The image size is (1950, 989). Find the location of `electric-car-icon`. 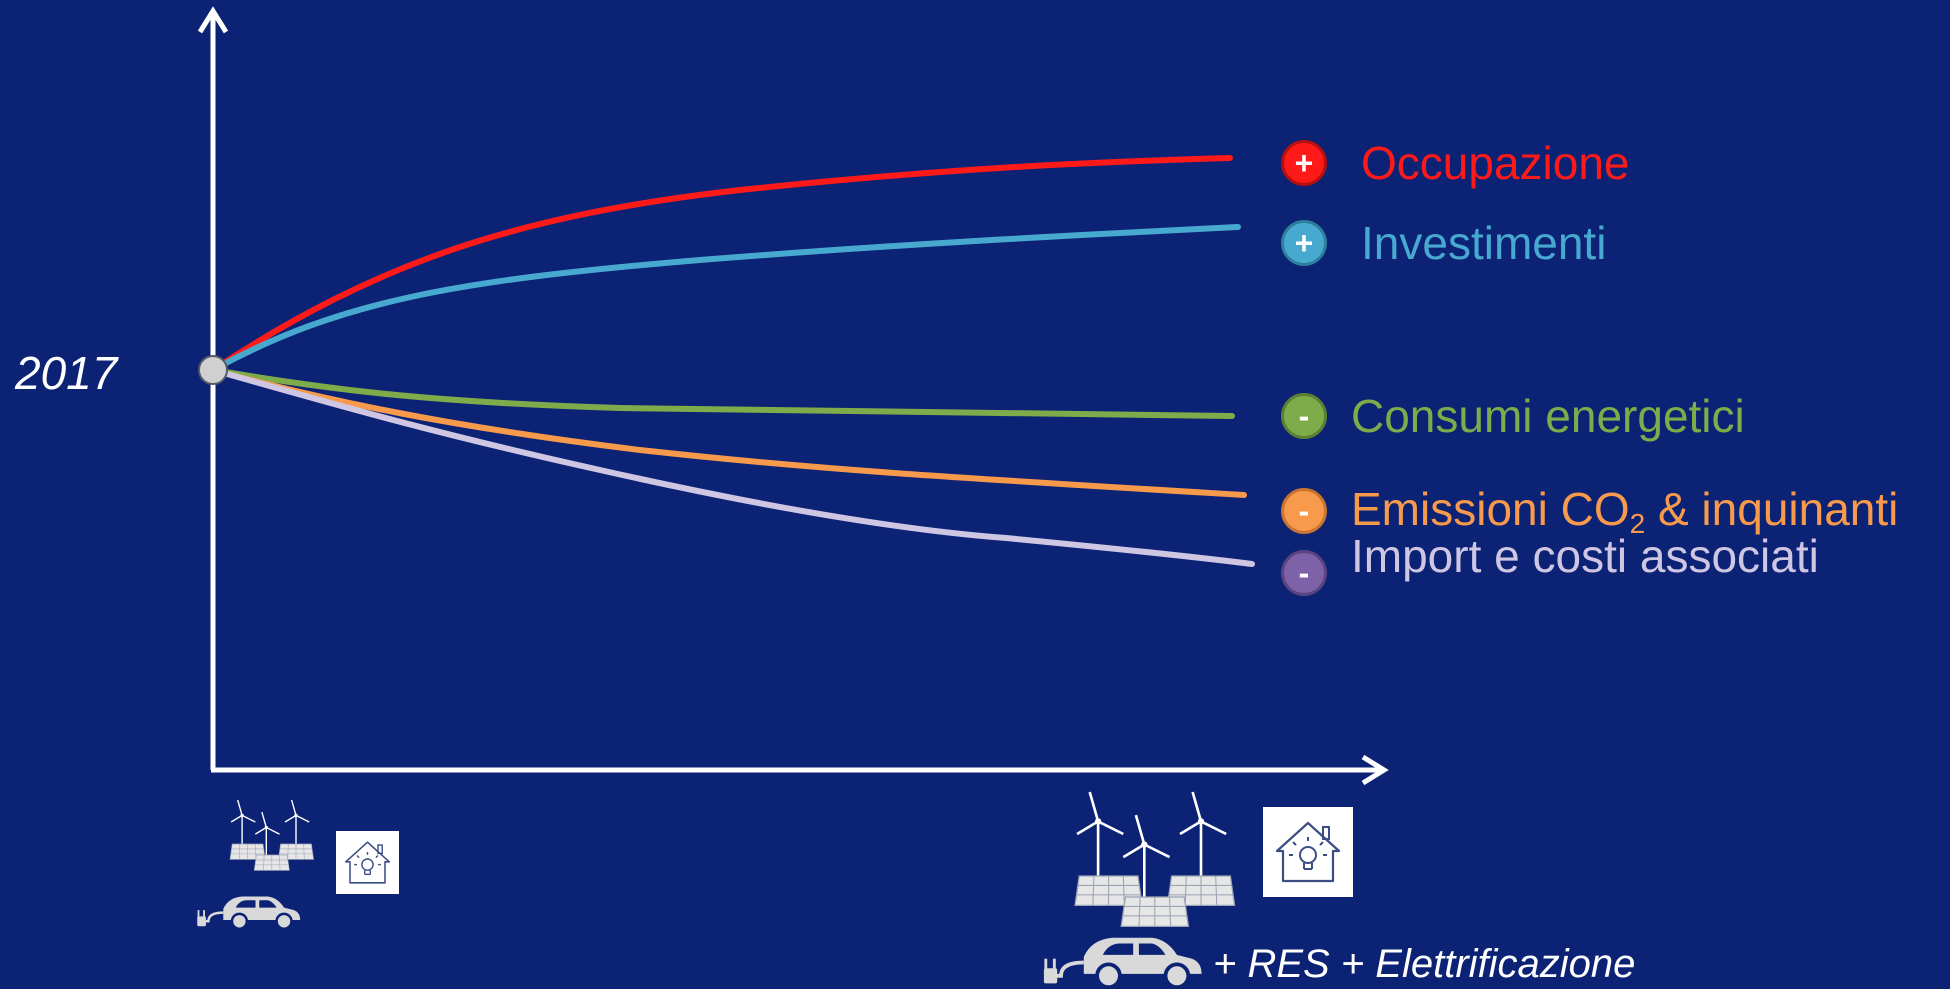

electric-car-icon is located at coordinates (249, 912).